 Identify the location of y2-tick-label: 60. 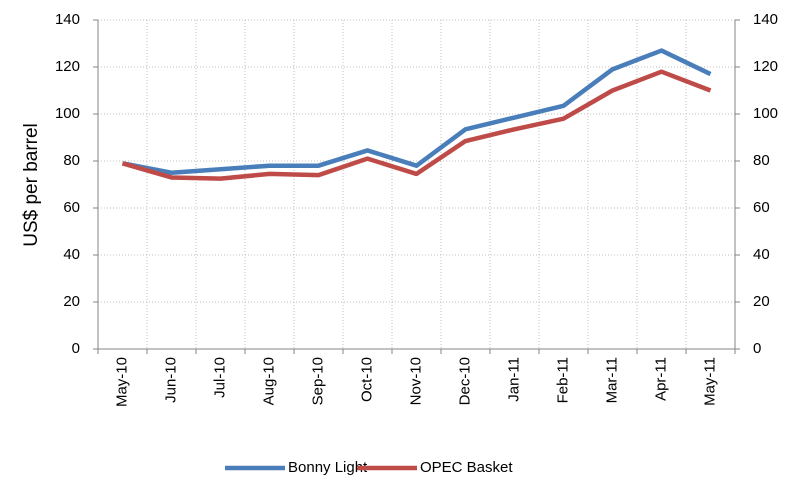
(761, 207).